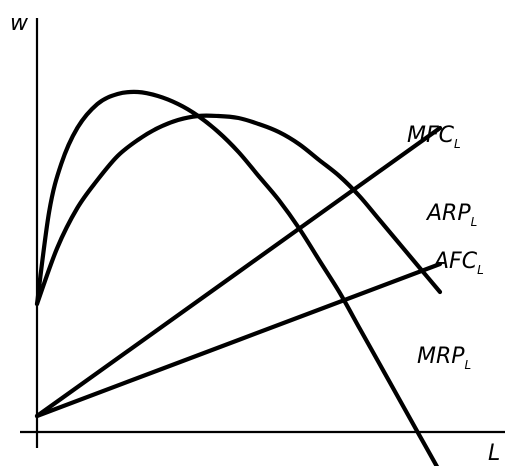 Image resolution: width=507 pixels, height=466 pixels. Describe the element at coordinates (474, 222) in the screenshot. I see `series-label-arp-subscript: L` at that location.